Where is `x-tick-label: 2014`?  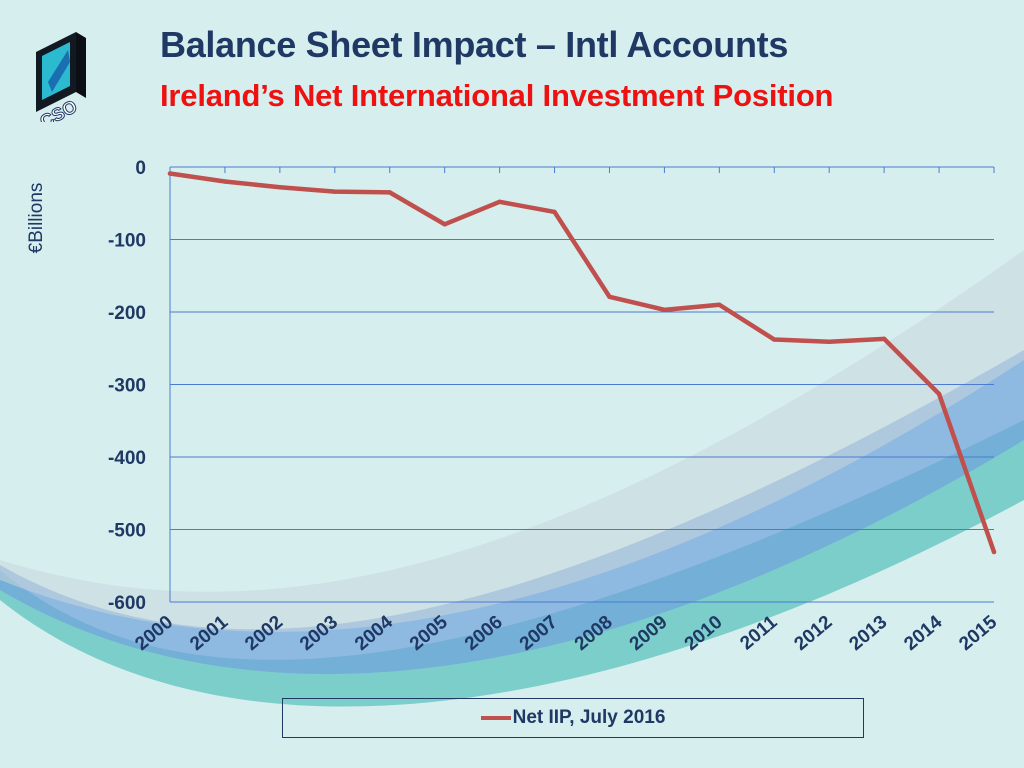 x-tick-label: 2014 is located at coordinates (923, 633).